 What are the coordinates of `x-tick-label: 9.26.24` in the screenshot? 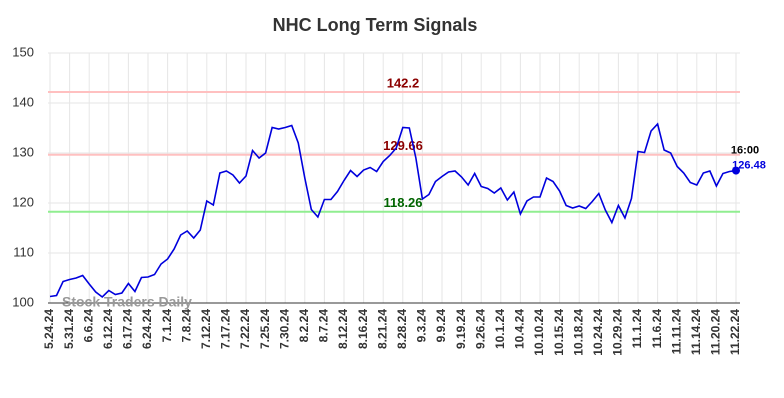 It's located at (480, 329).